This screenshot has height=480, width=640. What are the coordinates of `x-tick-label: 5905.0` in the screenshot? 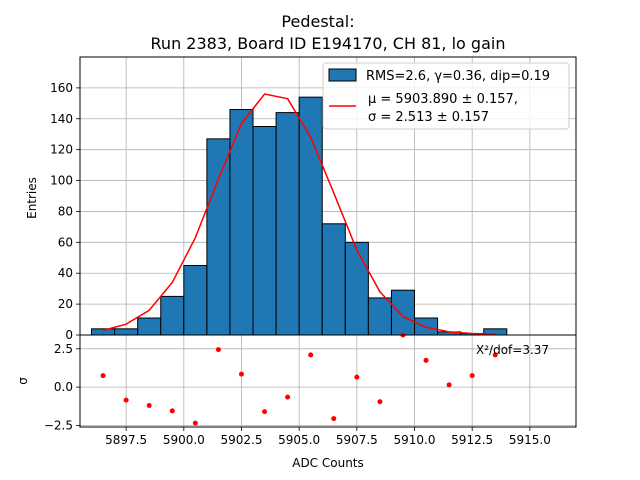 It's located at (299, 440).